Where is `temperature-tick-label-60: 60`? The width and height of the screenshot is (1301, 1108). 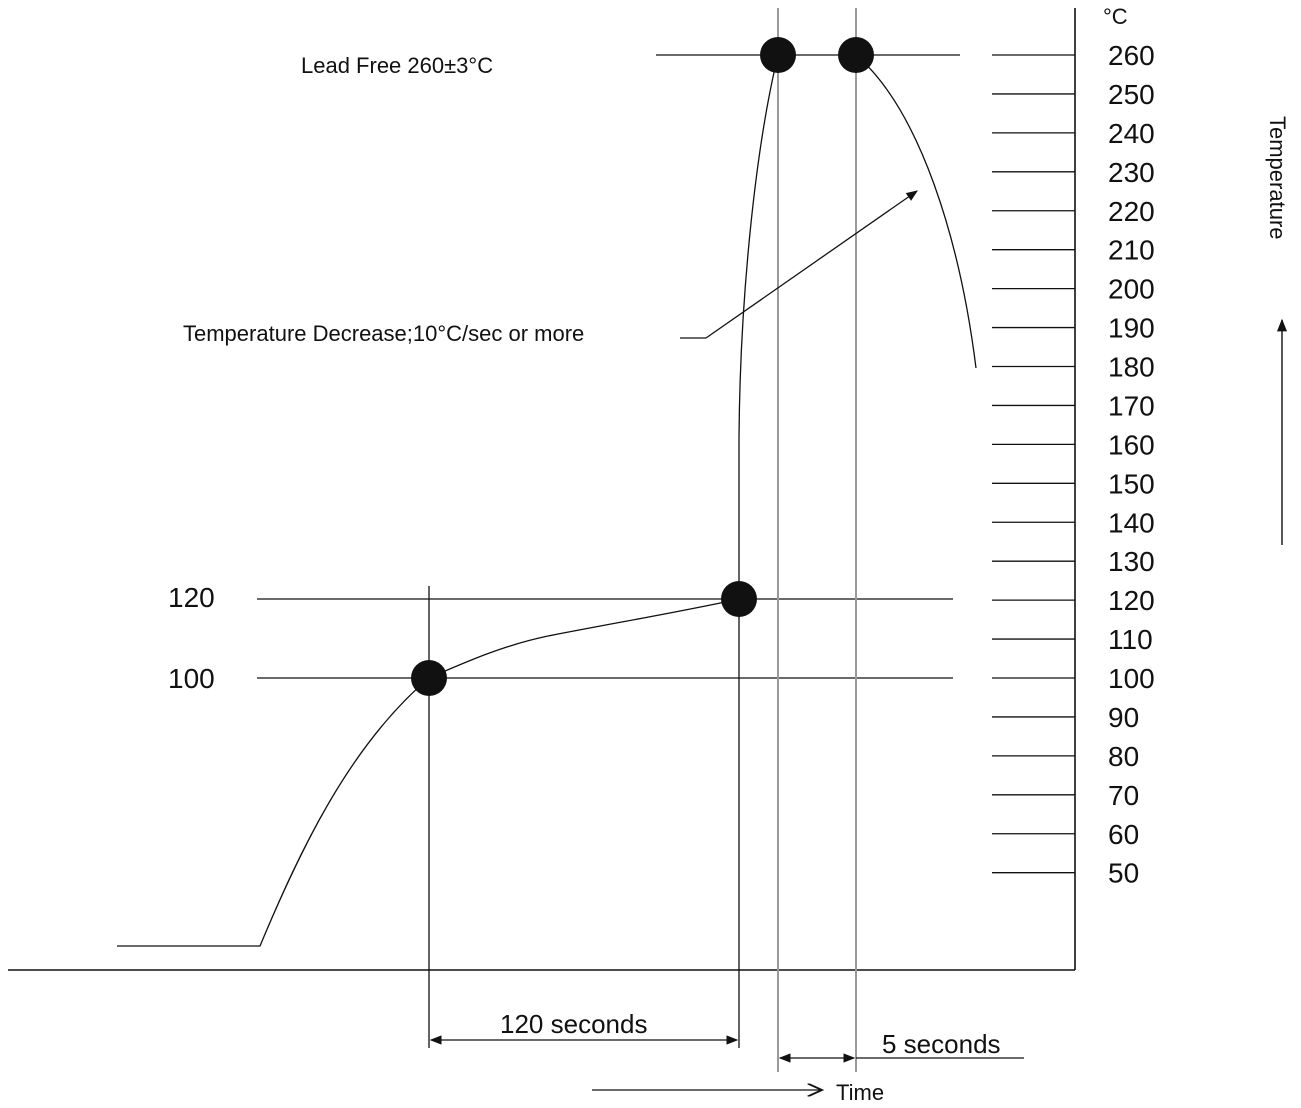
temperature-tick-label-60: 60 is located at coordinates (1123, 834).